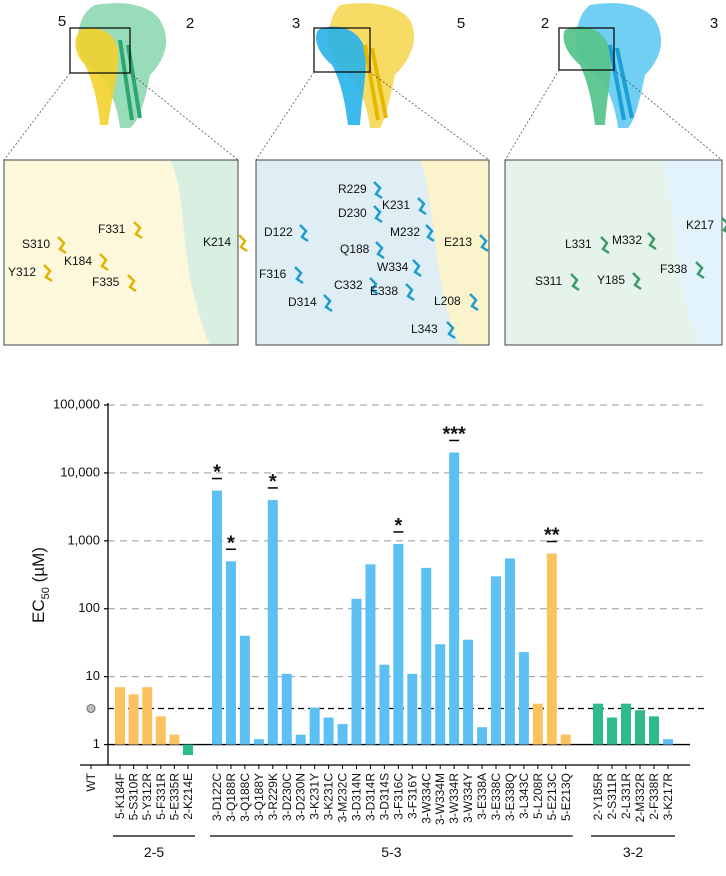 Image resolution: width=726 pixels, height=876 pixels. I want to click on residue-label: S311, so click(548, 281).